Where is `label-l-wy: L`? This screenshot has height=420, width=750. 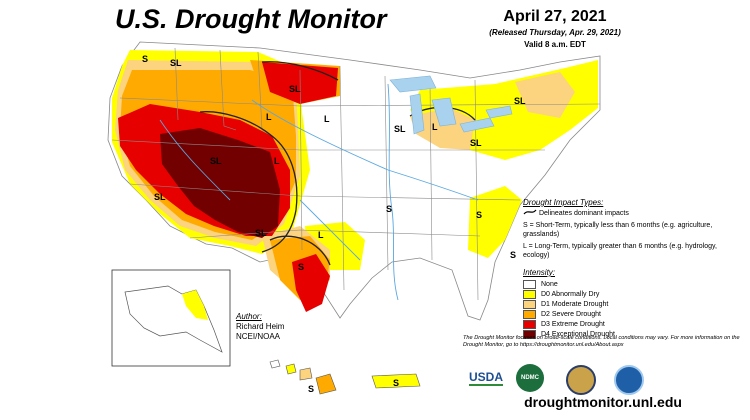 label-l-wy: L is located at coordinates (269, 117).